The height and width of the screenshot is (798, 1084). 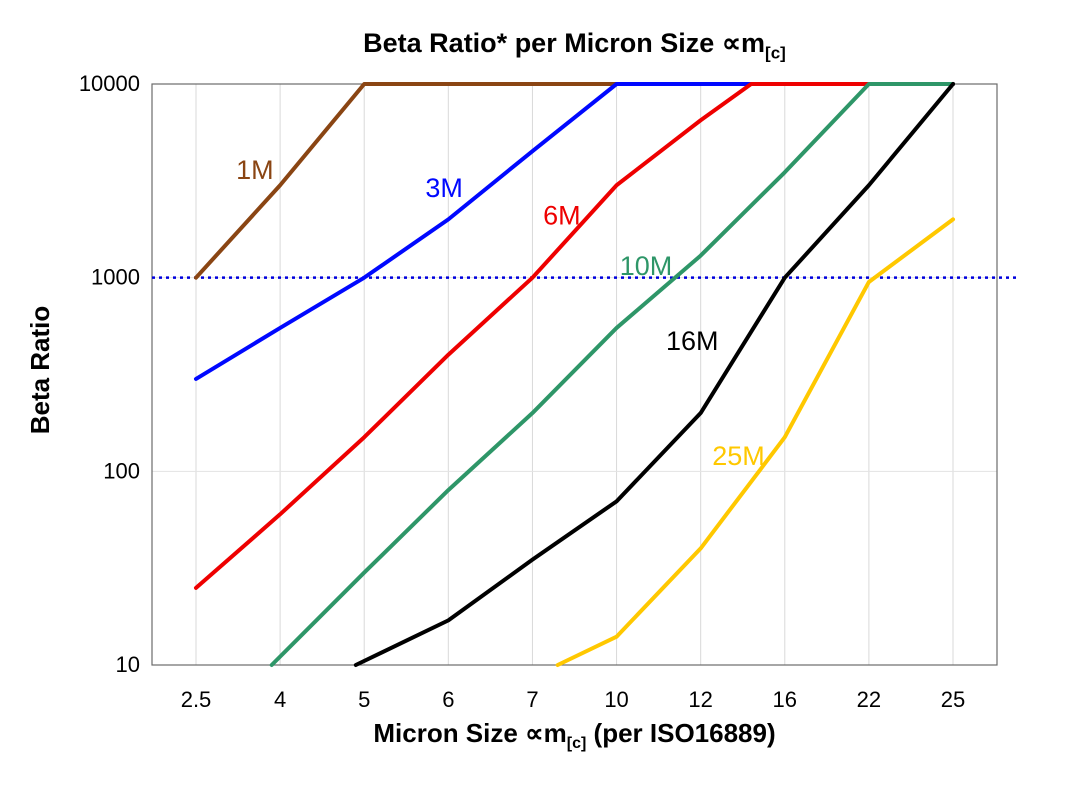 I want to click on chart-title: Beta Ratio* per Micron Size ∝m[c], so click(x=574, y=45).